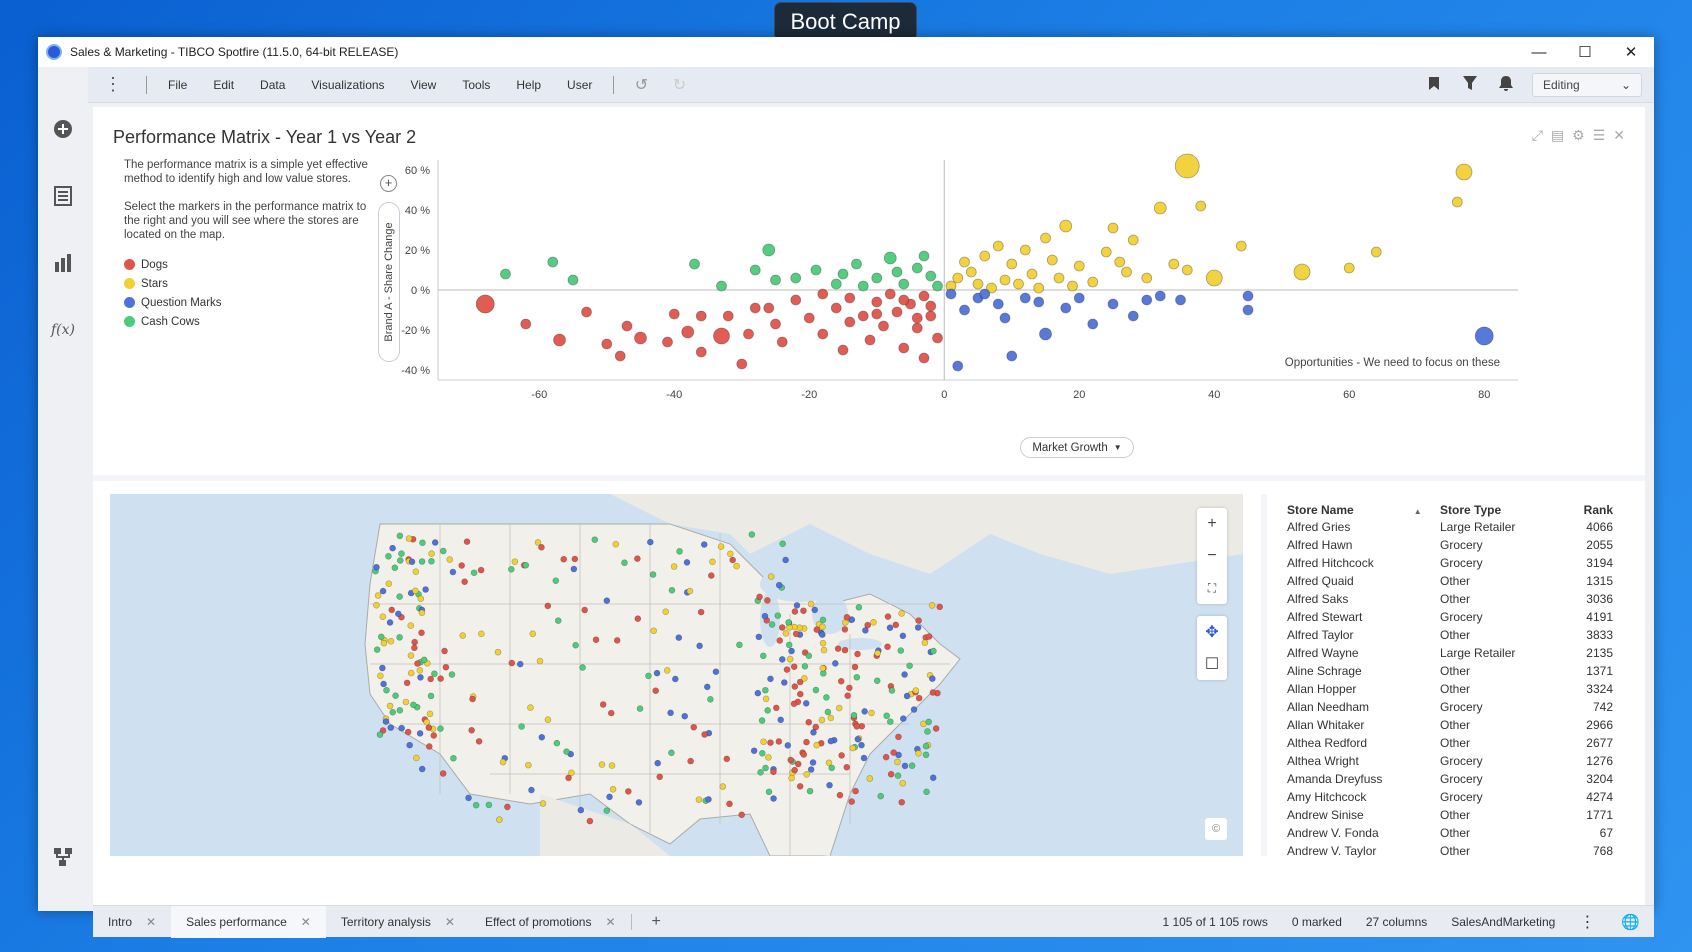  I want to click on menu-tools: Tools, so click(476, 84).